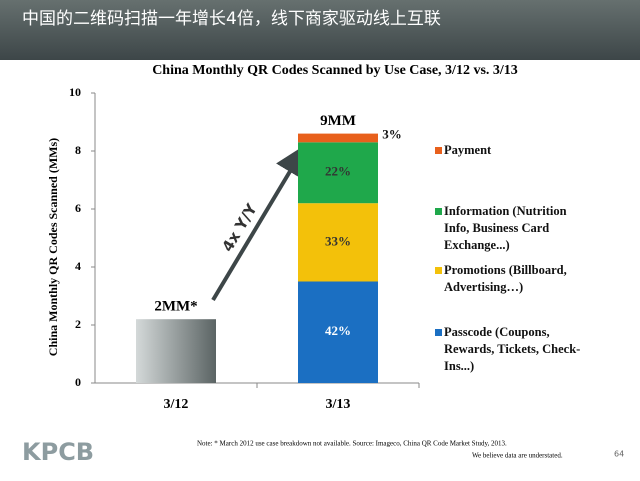  What do you see at coordinates (176, 351) in the screenshot?
I see `bar` at bounding box center [176, 351].